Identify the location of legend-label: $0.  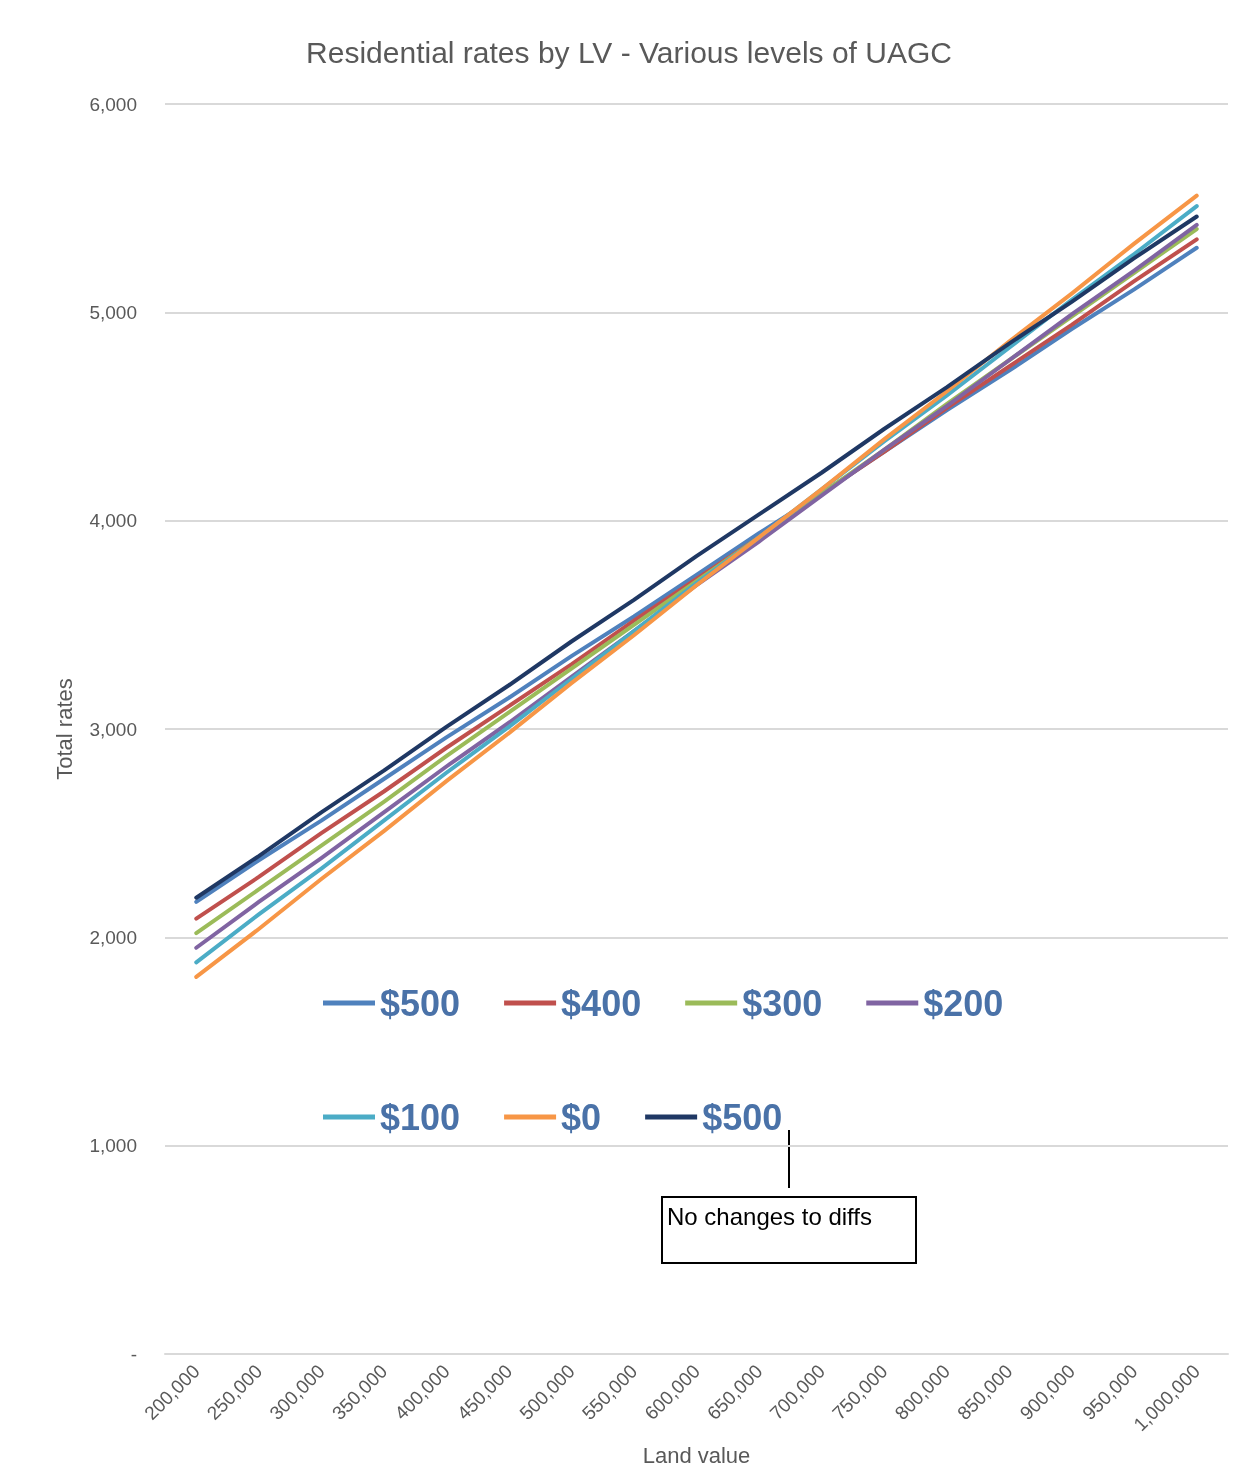
(581, 1117).